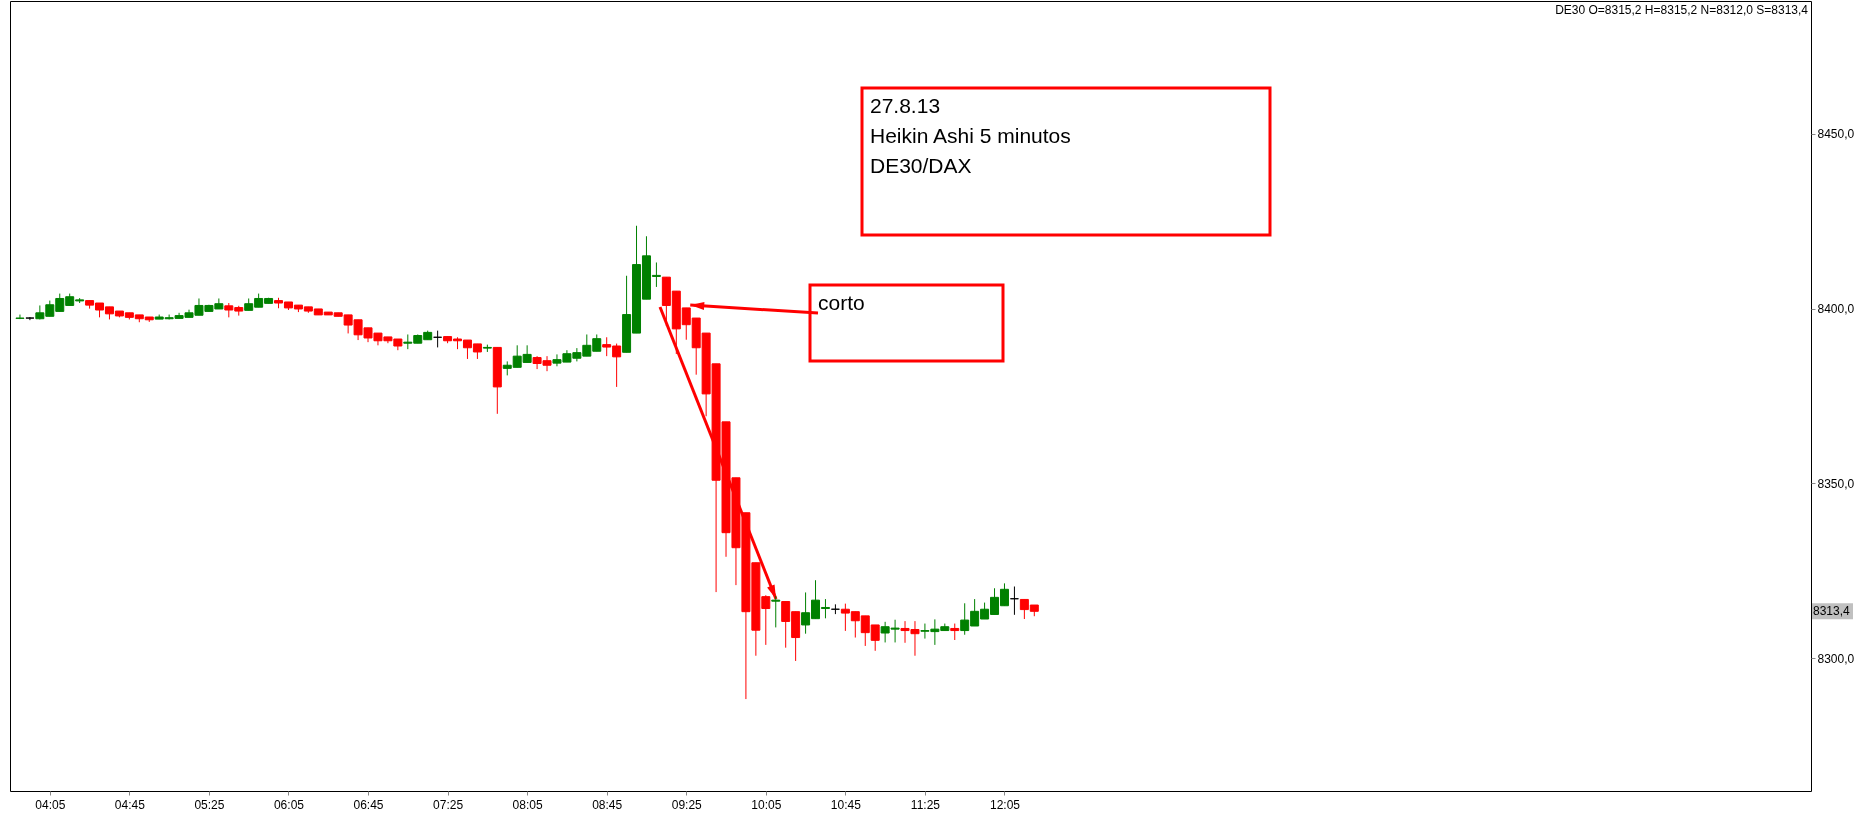 The image size is (1857, 820). I want to click on y-tick-label: 8300,0, so click(1836, 658).